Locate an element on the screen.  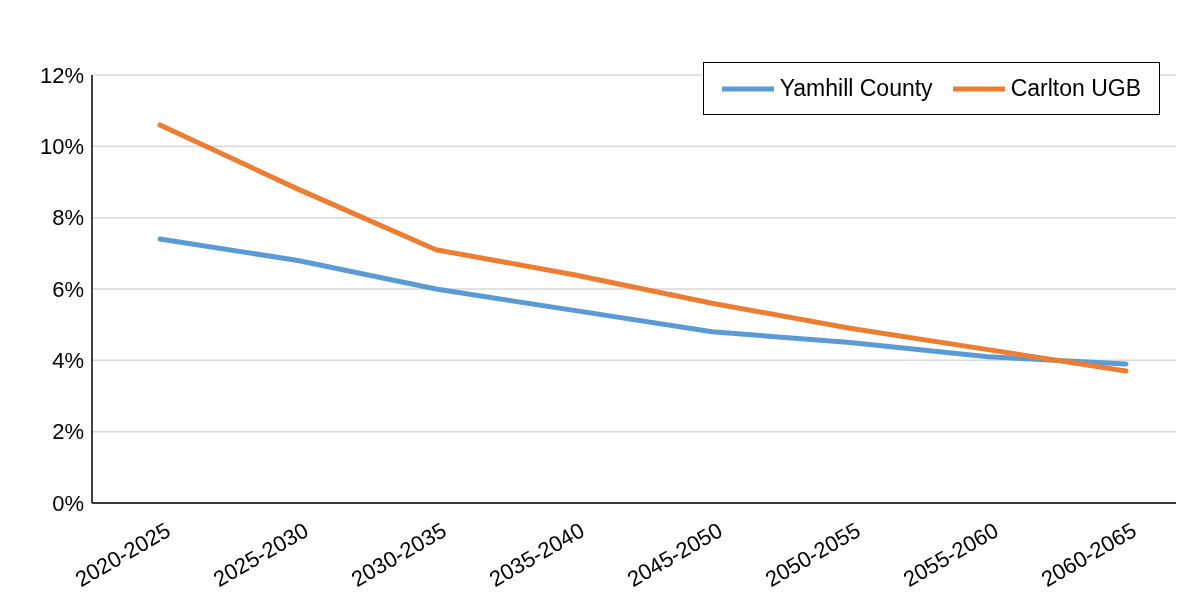
y-tick-label: 10% is located at coordinates (61, 147).